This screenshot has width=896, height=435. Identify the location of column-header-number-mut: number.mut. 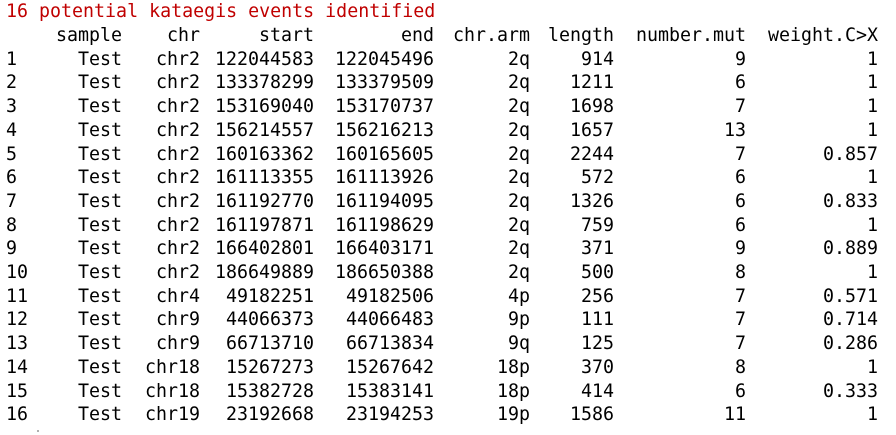
(690, 35).